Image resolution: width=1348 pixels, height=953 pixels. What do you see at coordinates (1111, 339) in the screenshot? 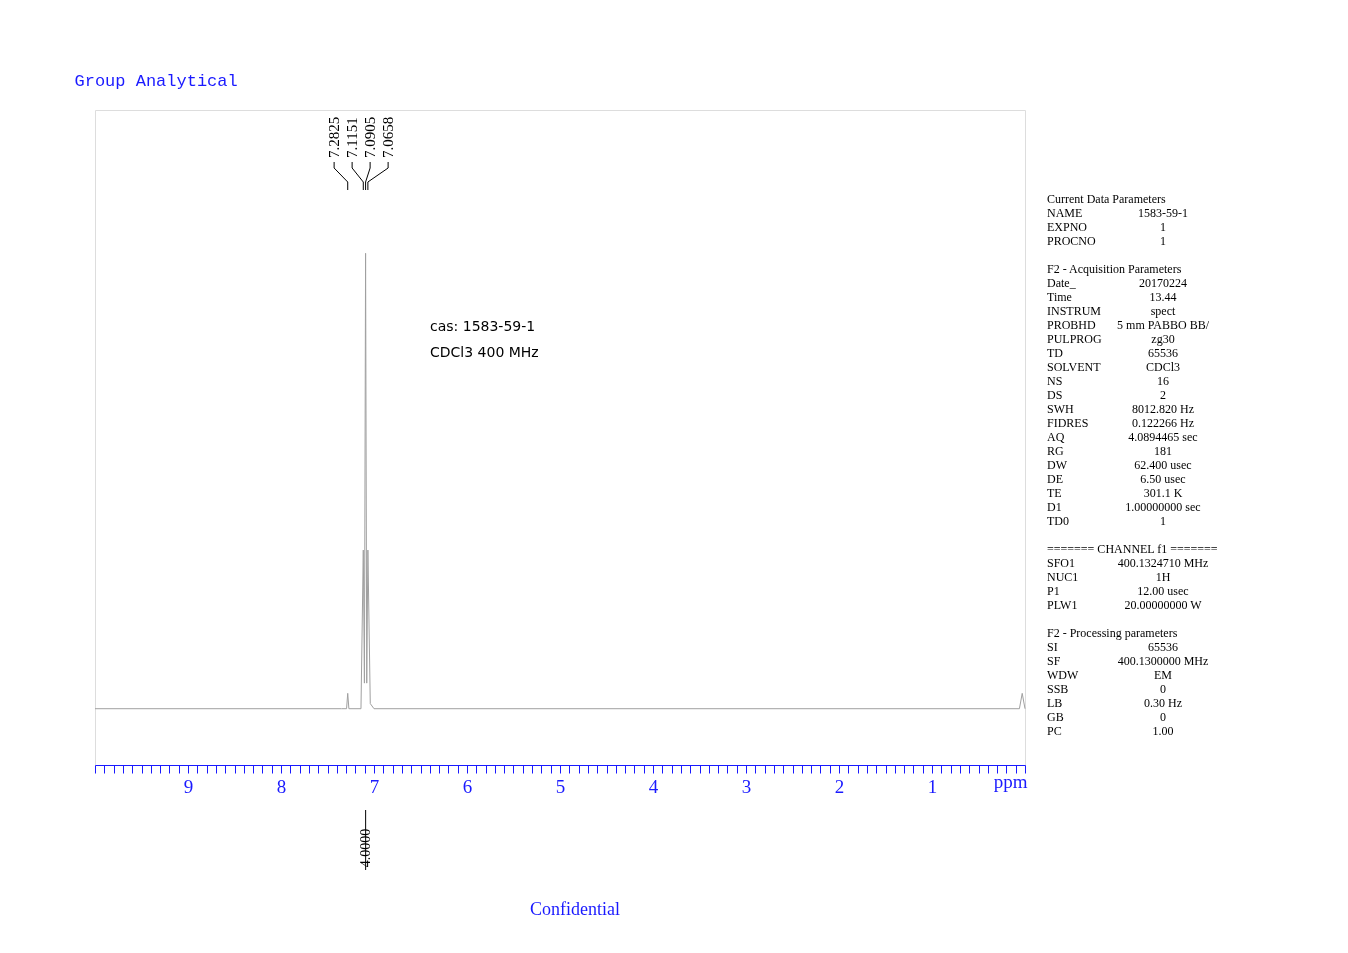
I see `text: PULPROG zg30` at bounding box center [1111, 339].